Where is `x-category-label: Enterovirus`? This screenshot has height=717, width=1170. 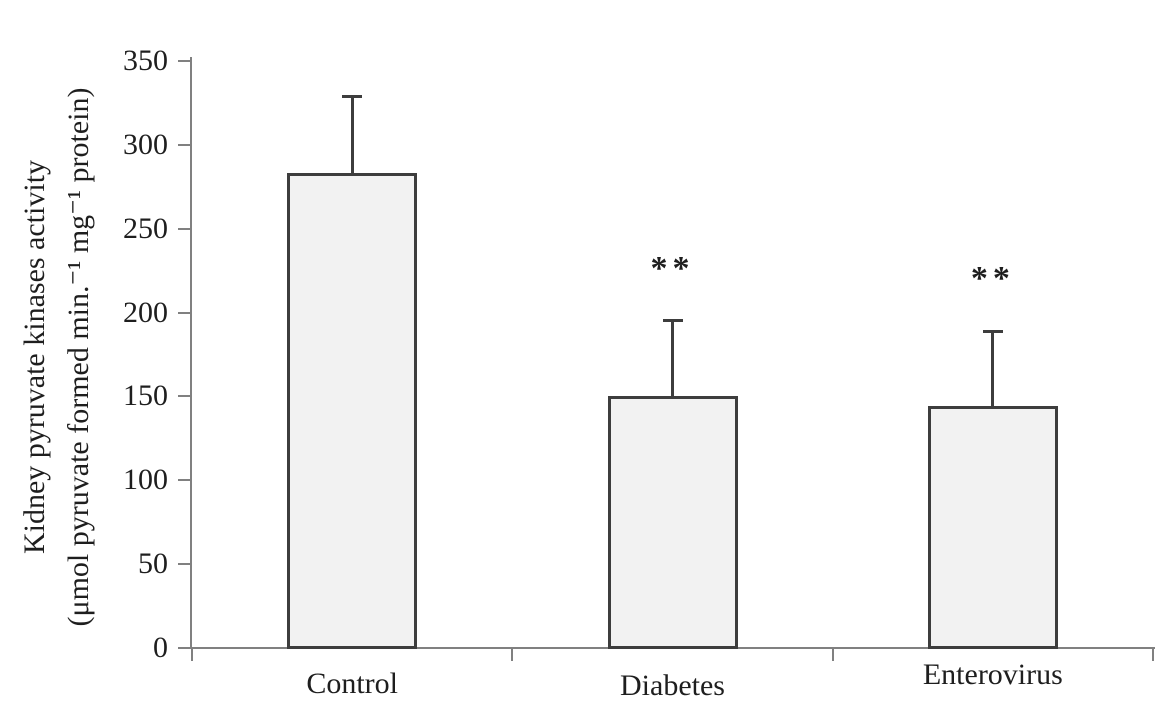
x-category-label: Enterovirus is located at coordinates (992, 674).